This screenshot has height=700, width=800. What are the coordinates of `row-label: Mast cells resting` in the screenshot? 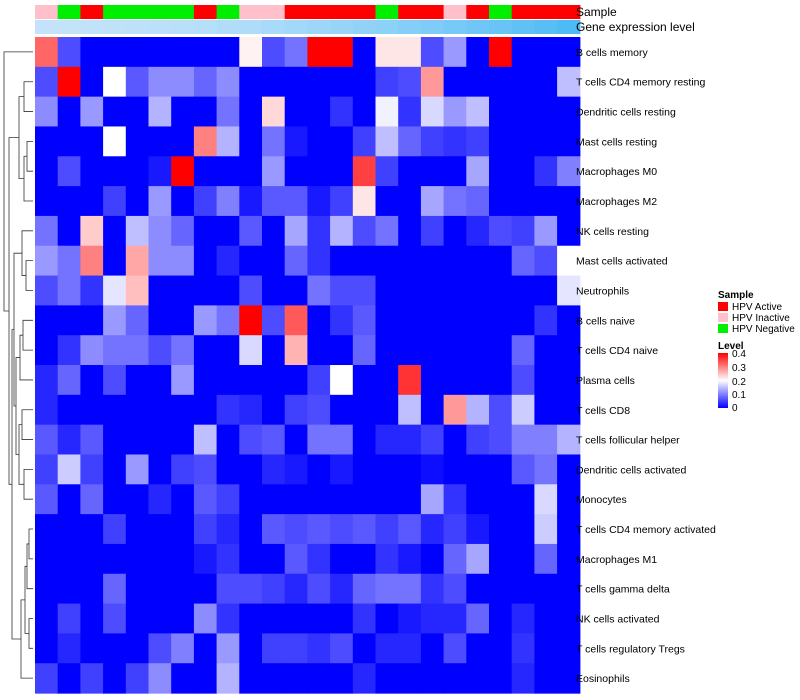 It's located at (616, 142).